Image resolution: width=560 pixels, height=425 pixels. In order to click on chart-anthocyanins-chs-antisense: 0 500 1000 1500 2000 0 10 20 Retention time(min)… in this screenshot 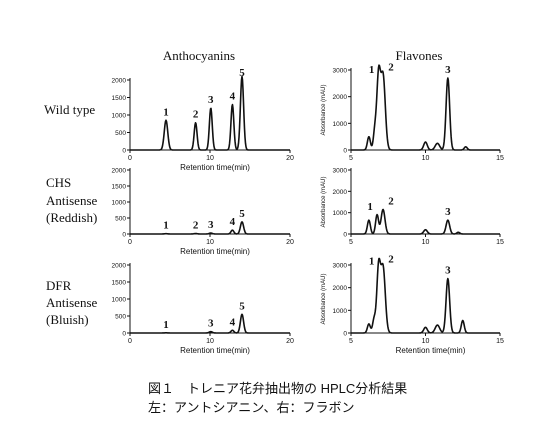, I will do `click(203, 212)`.